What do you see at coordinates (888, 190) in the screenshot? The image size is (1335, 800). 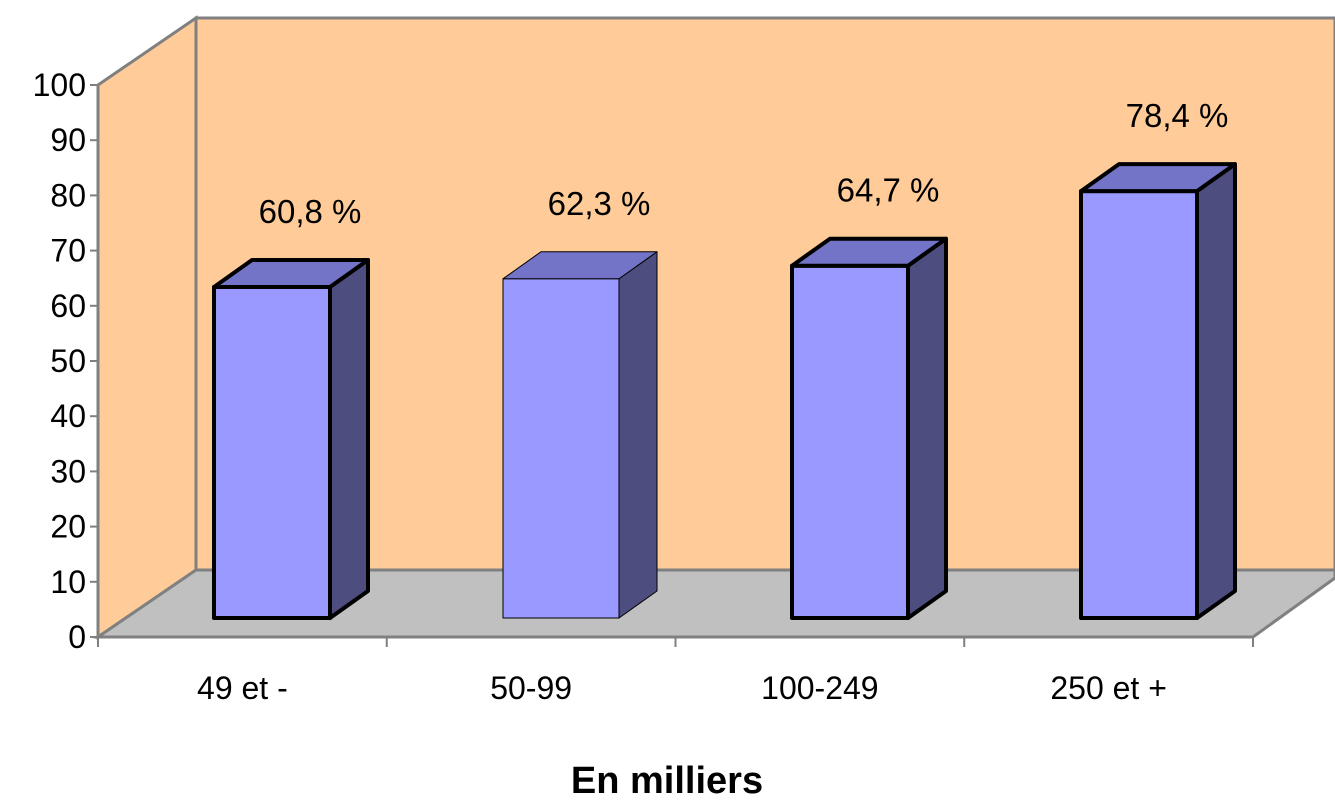 I see `data-label: 64,7 %` at bounding box center [888, 190].